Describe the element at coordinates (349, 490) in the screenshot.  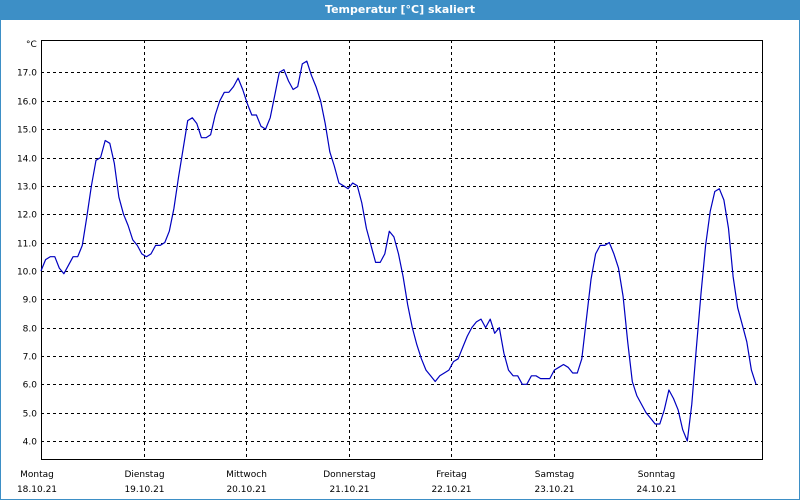
I see `x-date-label: 21.10.21` at that location.